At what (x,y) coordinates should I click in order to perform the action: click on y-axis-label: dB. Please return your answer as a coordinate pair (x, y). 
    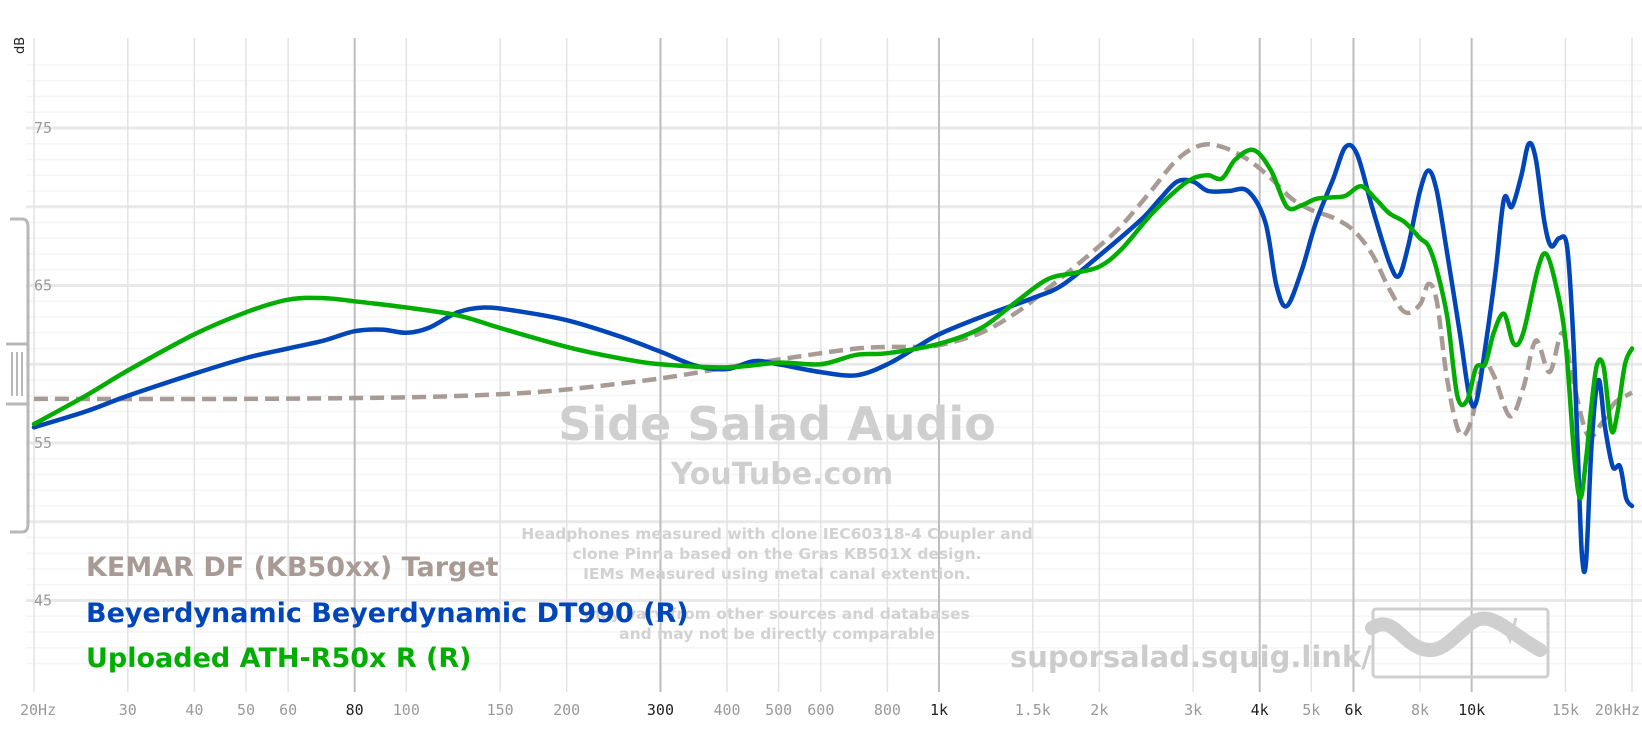
    Looking at the image, I should click on (20, 45).